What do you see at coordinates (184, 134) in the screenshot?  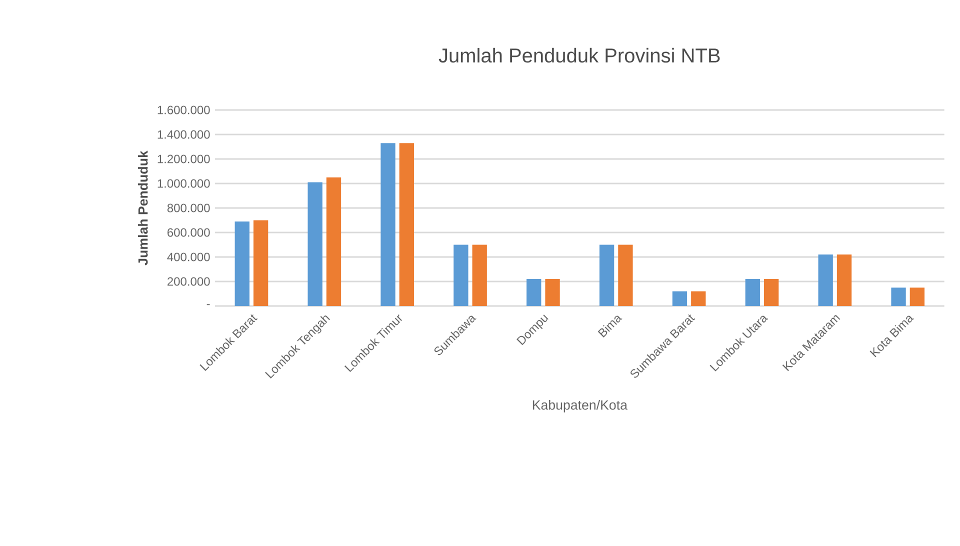 I see `y-tick-label: 1.400.000` at bounding box center [184, 134].